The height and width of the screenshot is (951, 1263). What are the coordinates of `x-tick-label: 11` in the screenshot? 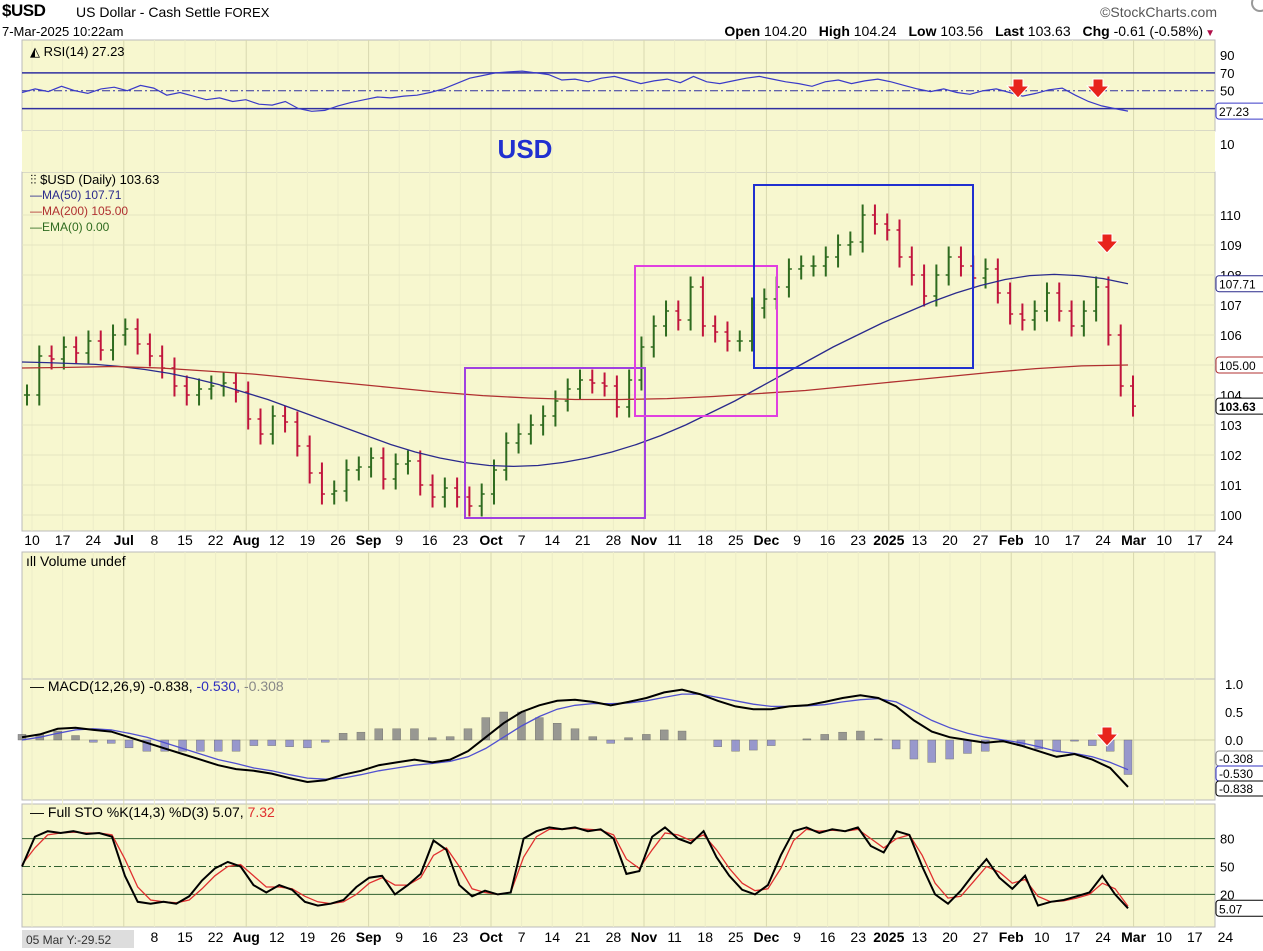 It's located at (674, 540).